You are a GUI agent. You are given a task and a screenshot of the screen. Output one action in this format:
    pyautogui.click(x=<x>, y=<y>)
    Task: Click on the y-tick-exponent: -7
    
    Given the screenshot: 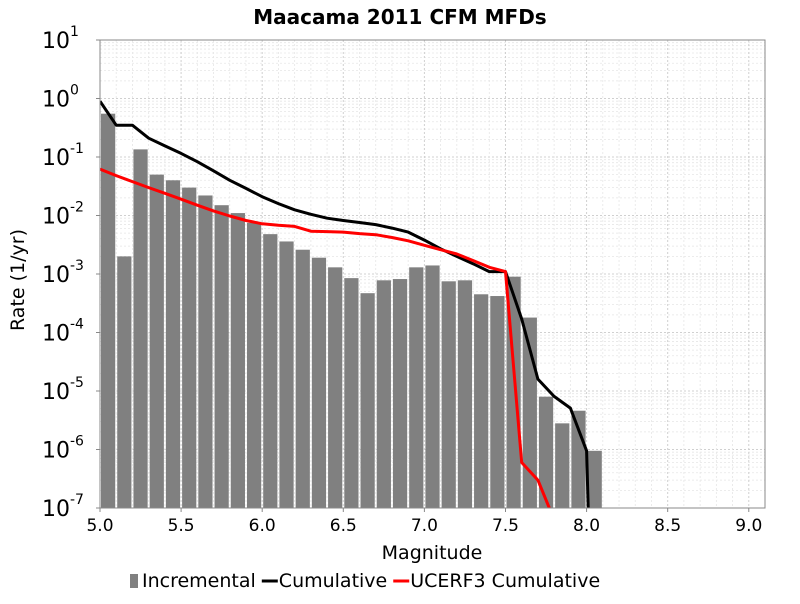 What is the action you would take?
    pyautogui.click(x=77, y=500)
    